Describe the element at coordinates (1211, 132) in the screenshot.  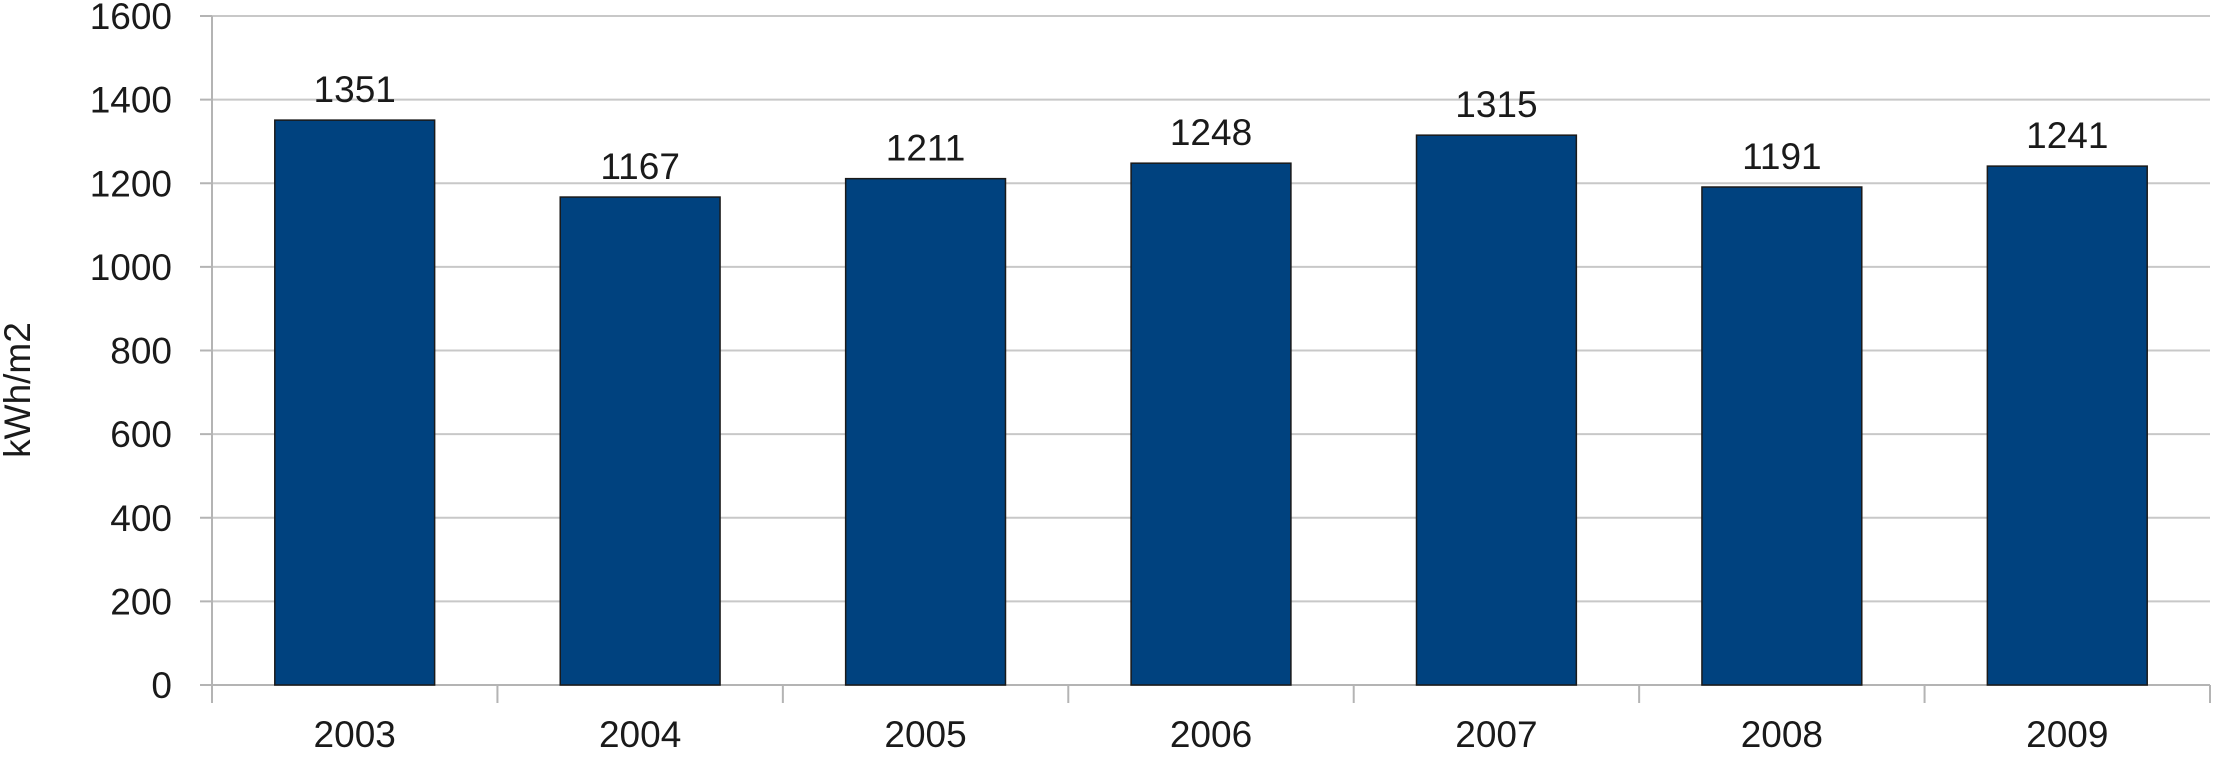
I see `data-label-2006: 1248` at that location.